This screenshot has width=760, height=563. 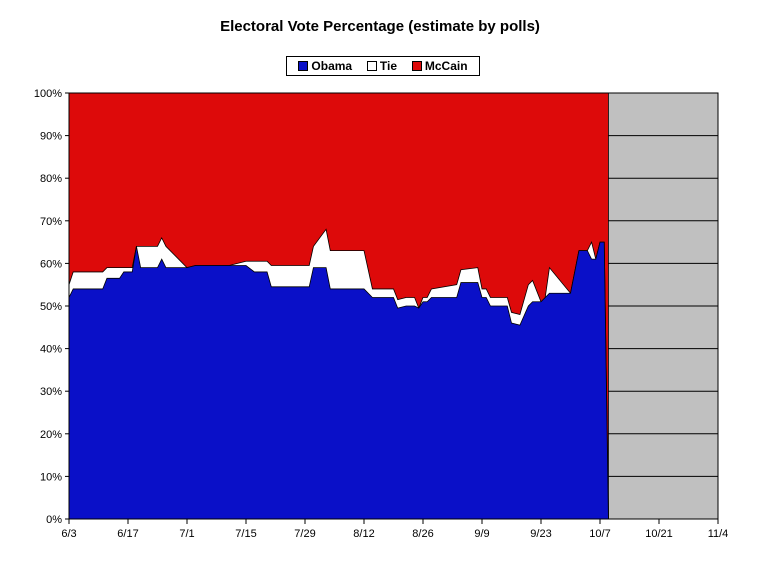 What do you see at coordinates (51, 435) in the screenshot?
I see `y-tick-label-2: 20%` at bounding box center [51, 435].